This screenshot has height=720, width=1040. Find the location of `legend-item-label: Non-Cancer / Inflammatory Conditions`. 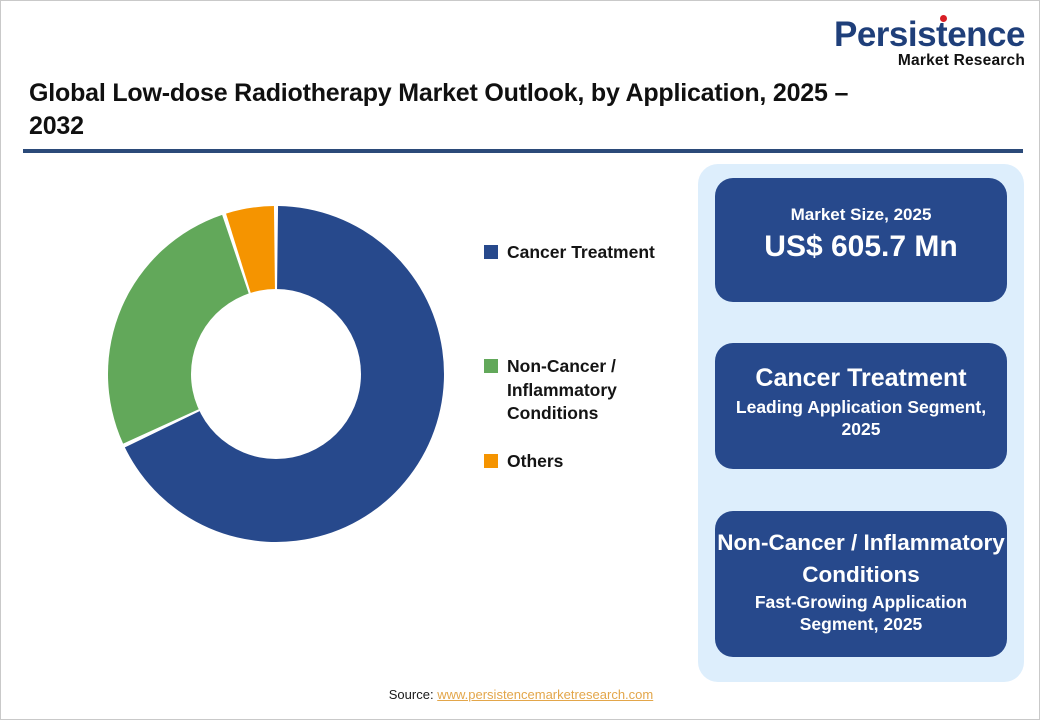

legend-item-label: Non-Cancer / Inflammatory Conditions is located at coordinates (562, 389).